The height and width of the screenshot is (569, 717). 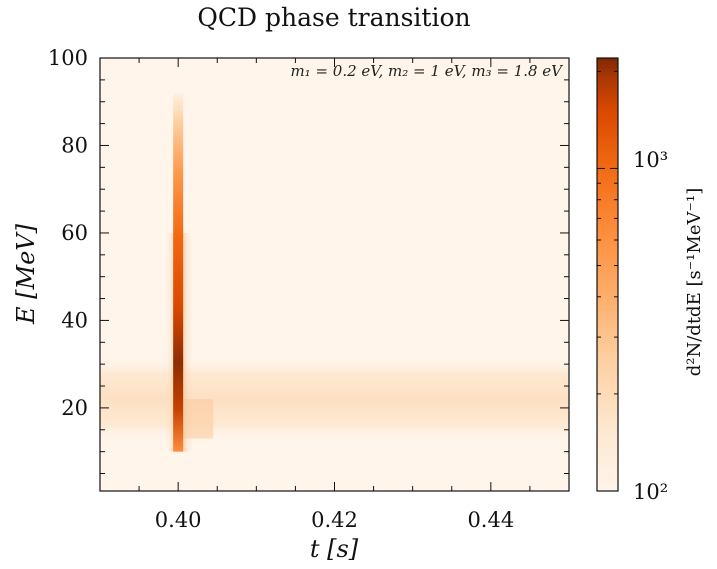 What do you see at coordinates (74, 320) in the screenshot?
I see `y-tick-label: 40` at bounding box center [74, 320].